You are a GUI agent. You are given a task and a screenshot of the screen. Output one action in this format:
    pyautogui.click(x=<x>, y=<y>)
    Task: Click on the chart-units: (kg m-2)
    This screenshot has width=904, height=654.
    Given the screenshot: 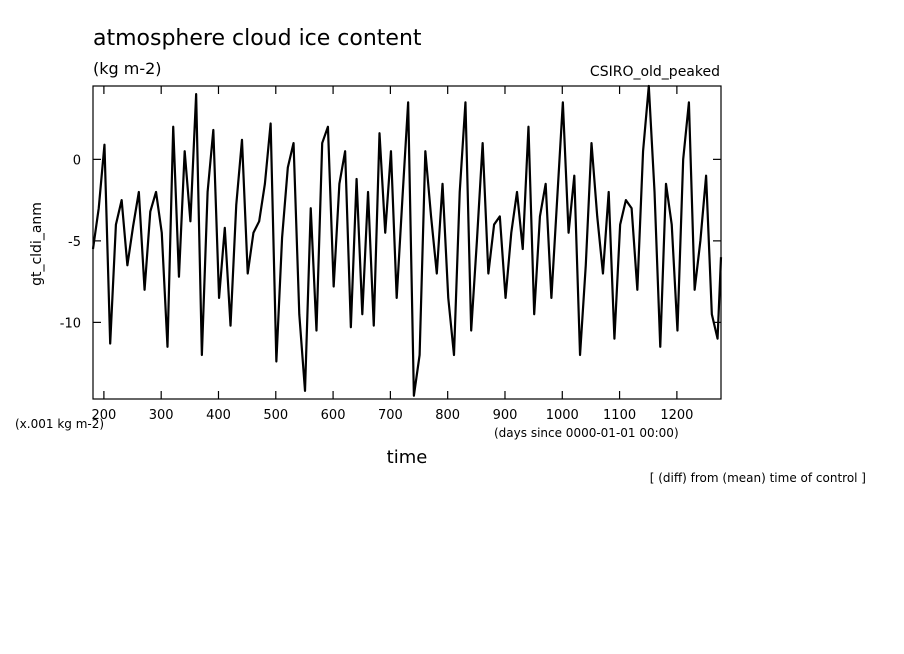 What is the action you would take?
    pyautogui.click(x=127, y=68)
    